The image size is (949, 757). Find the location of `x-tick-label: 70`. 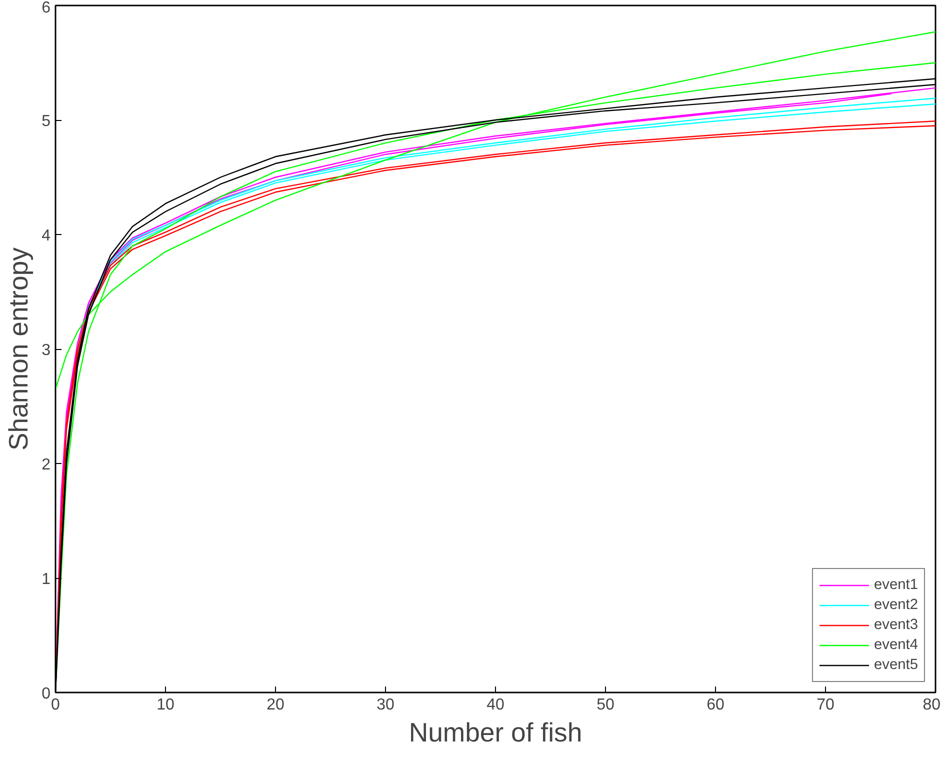

x-tick-label: 70 is located at coordinates (825, 705).